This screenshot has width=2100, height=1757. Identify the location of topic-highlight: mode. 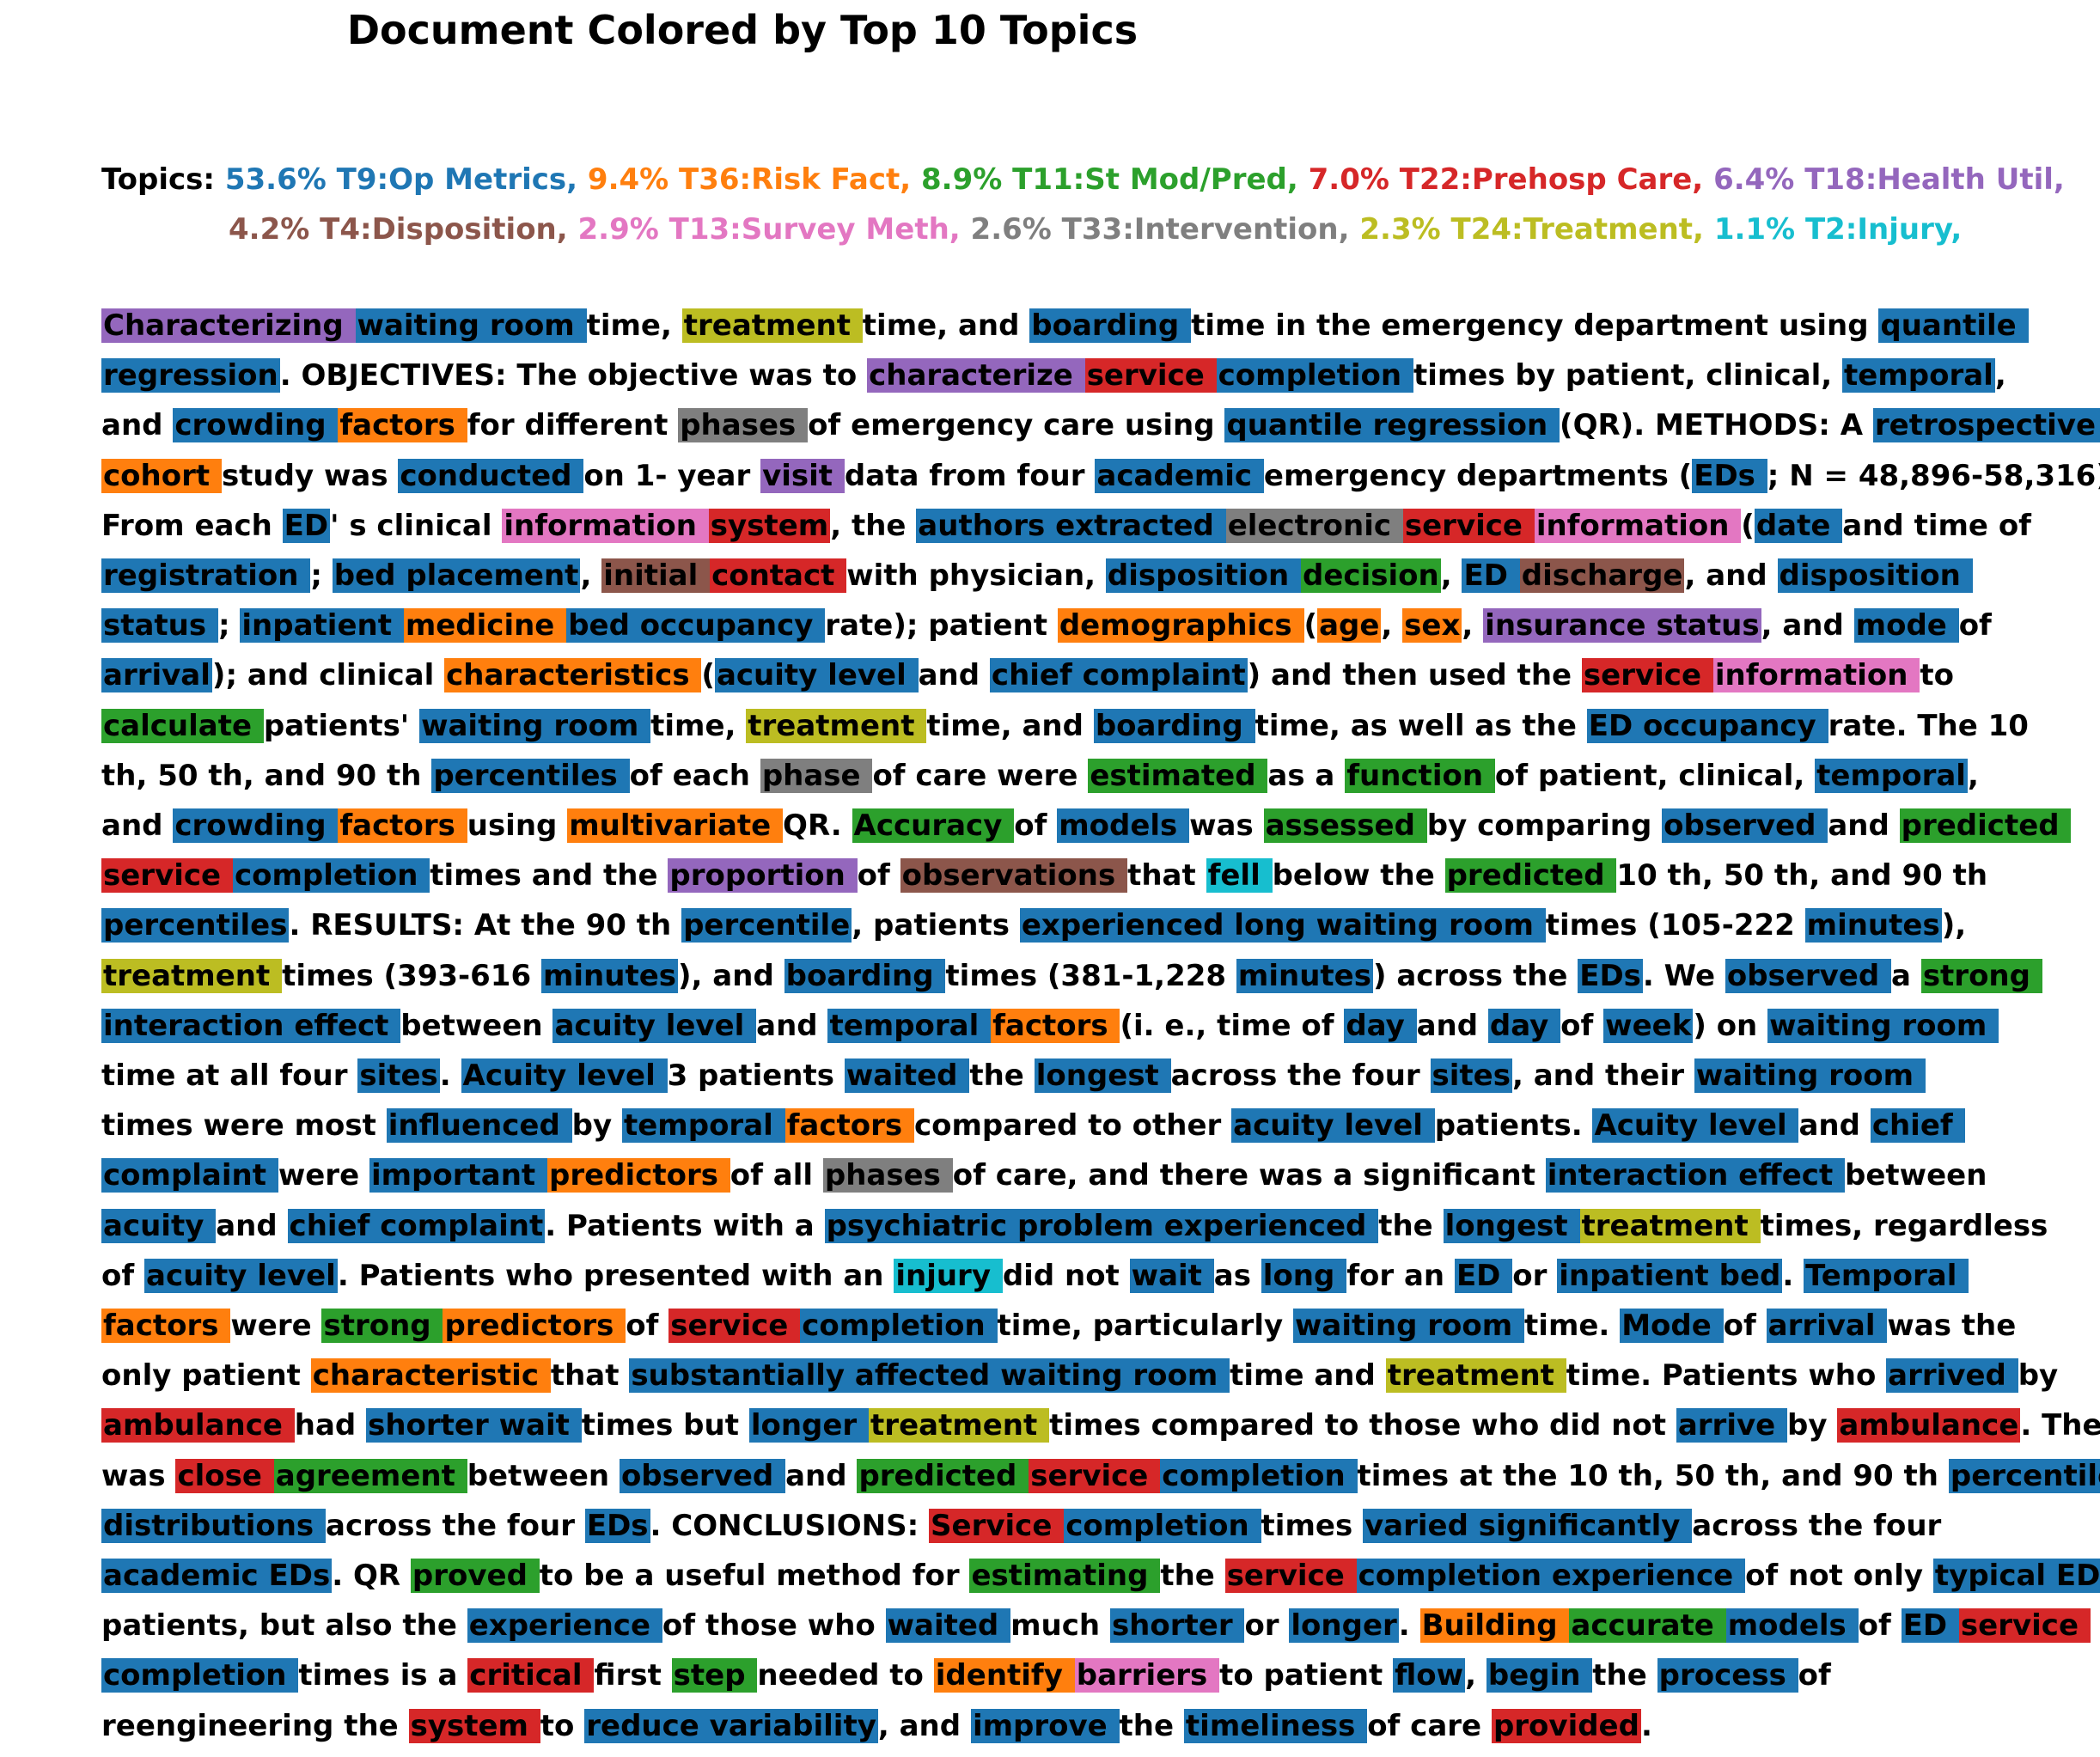
(1906, 626).